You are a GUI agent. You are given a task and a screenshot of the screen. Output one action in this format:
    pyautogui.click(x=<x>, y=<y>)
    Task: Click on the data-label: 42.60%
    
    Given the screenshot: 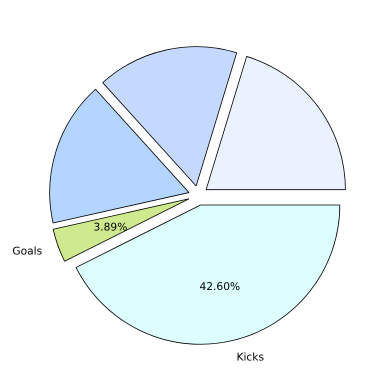 What is the action you would take?
    pyautogui.click(x=219, y=286)
    